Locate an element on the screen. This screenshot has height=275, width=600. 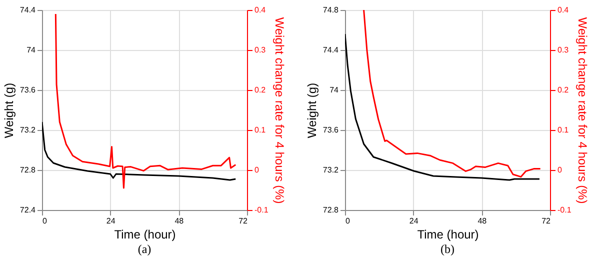
y-tick-label: 74.8 is located at coordinates (331, 10).